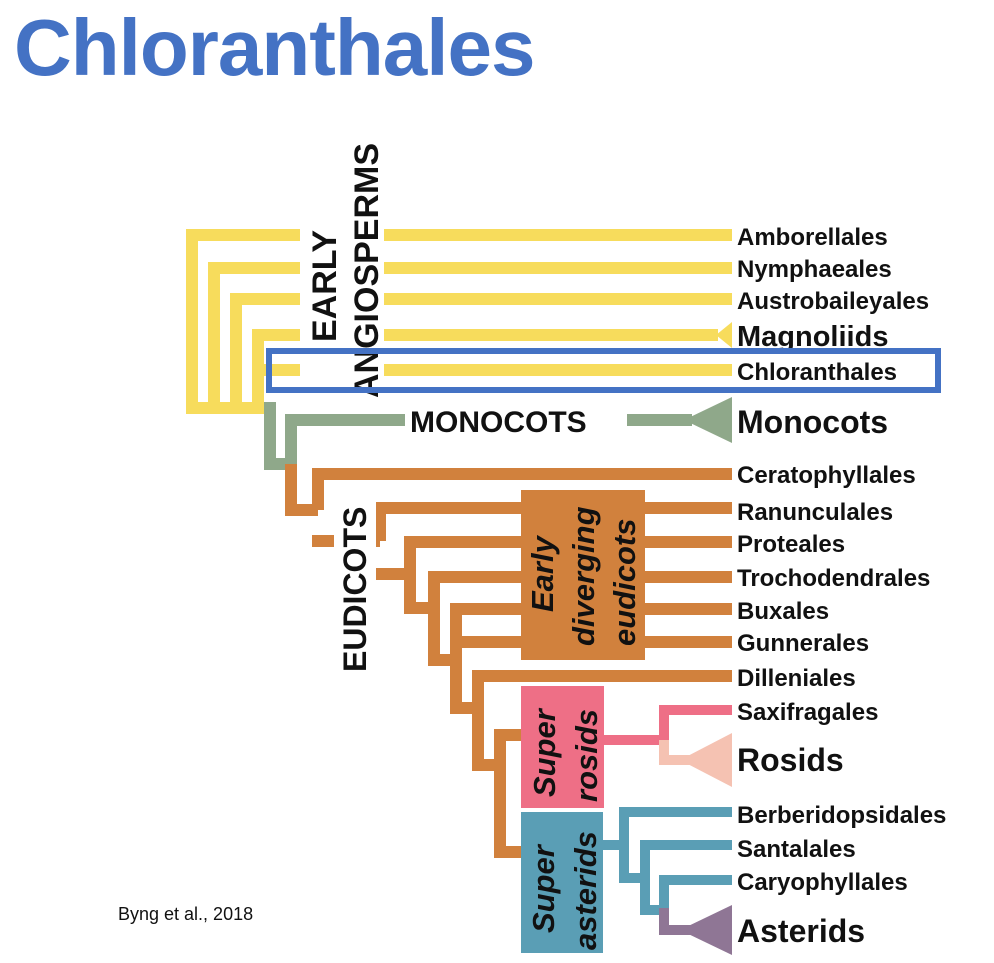  I want to click on branch-santalales, so click(675, 861).